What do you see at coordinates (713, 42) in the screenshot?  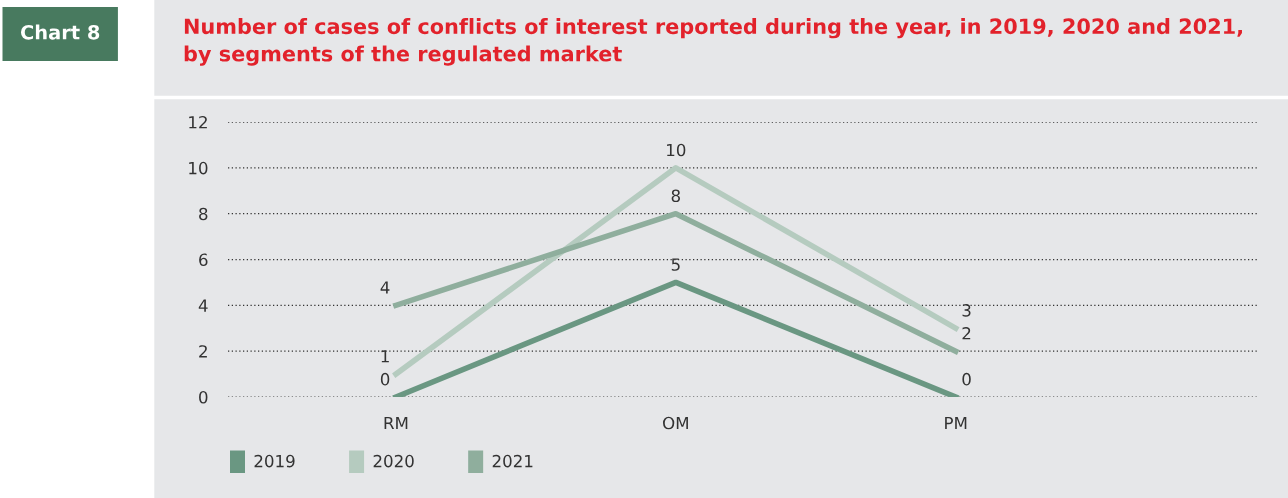 I see `chart-title: Number of cases of conflicts of interest reported during the year, in 2019, 2020 and 2021, by segments of the regulated market` at bounding box center [713, 42].